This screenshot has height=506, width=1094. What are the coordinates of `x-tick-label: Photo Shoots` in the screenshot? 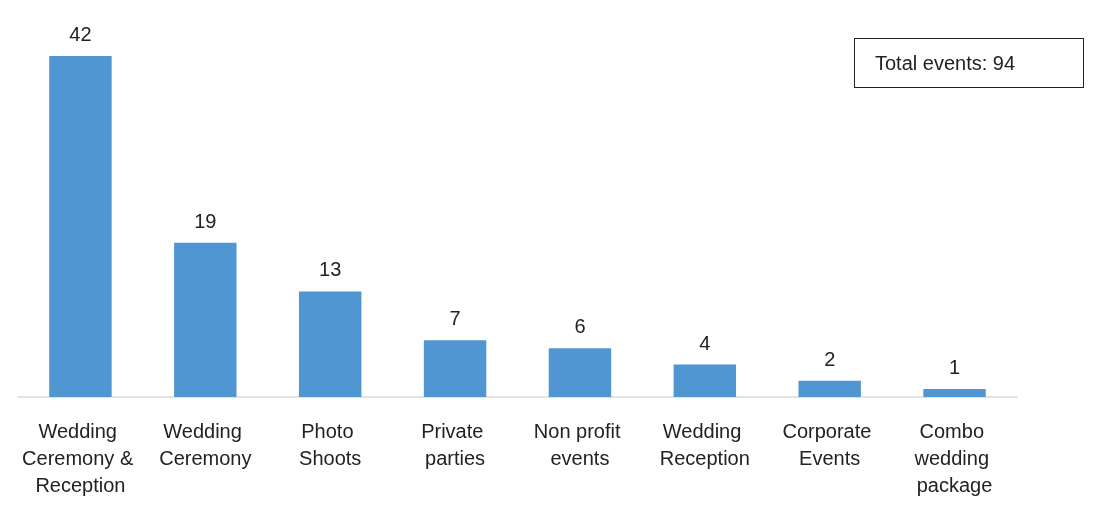 It's located at (330, 444).